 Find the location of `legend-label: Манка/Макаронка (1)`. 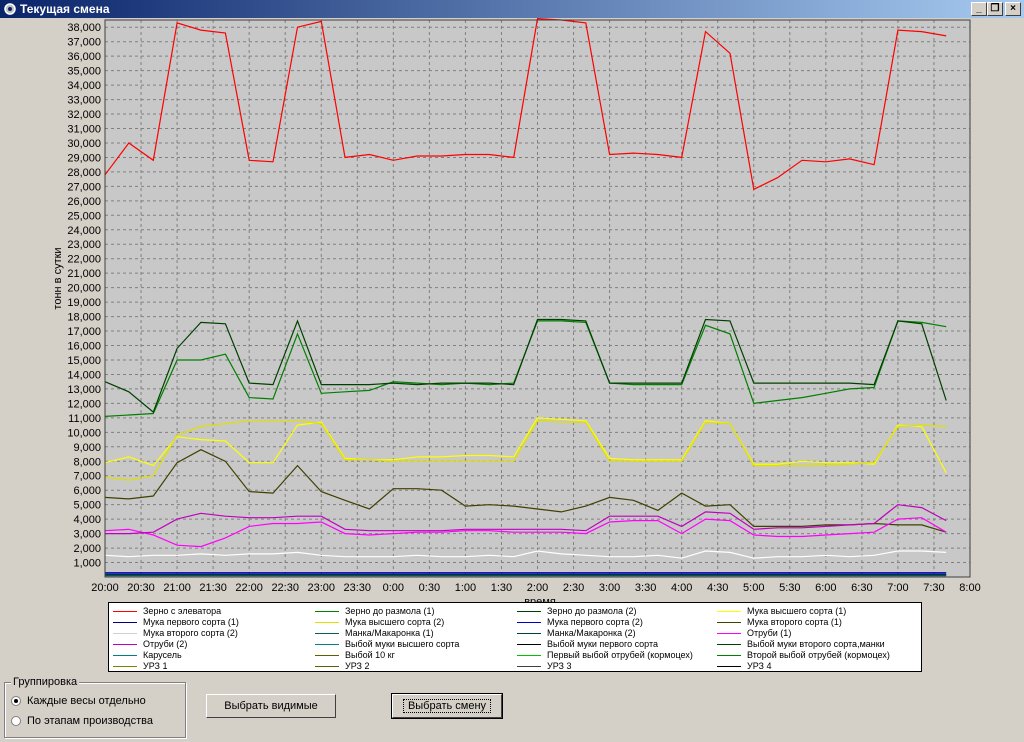

legend-label: Манка/Макаронка (1) is located at coordinates (389, 633).